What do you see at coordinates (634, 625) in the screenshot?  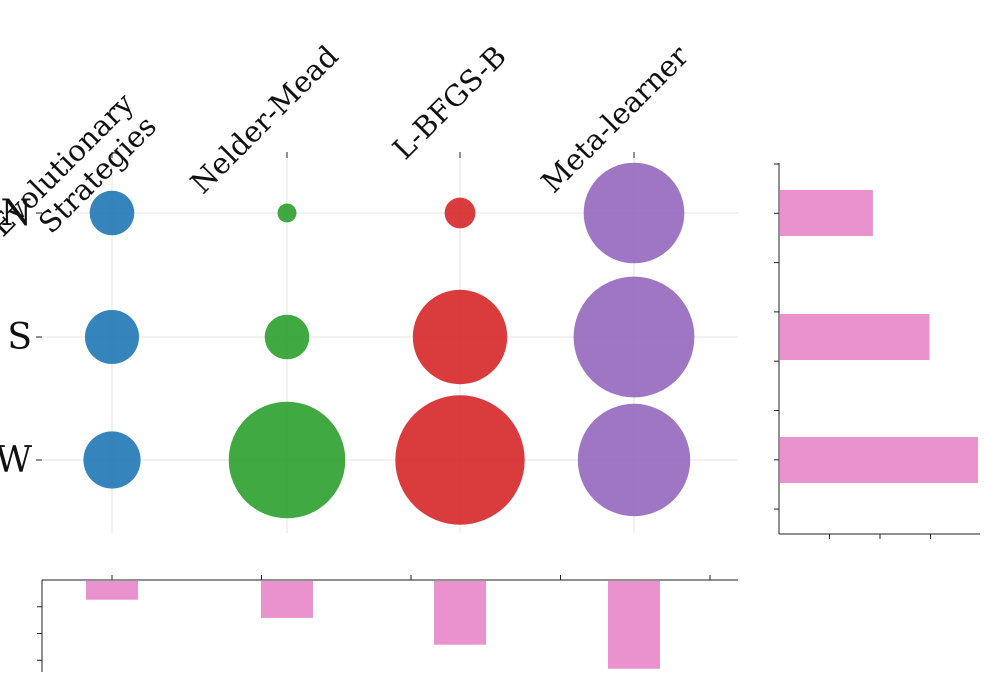 I see `column-total-bar-meta-learner` at bounding box center [634, 625].